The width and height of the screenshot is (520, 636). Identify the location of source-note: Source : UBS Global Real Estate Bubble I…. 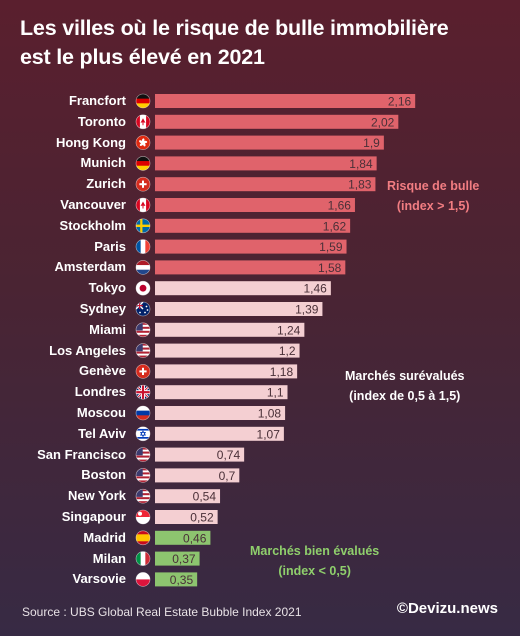
(162, 612).